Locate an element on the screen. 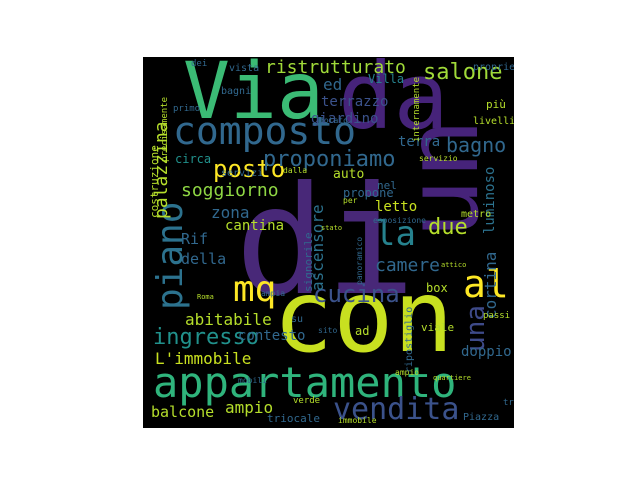 The height and width of the screenshot is (480, 640). cloud-word: verde is located at coordinates (307, 401).